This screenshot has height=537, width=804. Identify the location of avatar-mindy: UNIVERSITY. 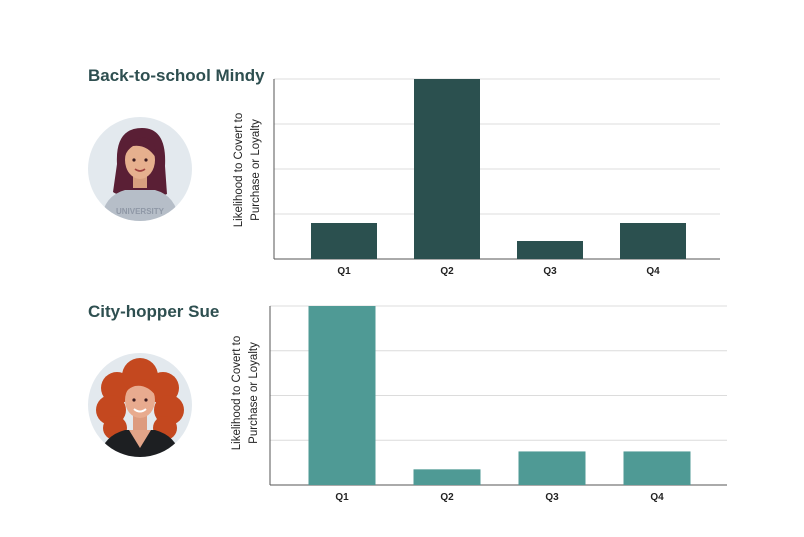
(140, 169).